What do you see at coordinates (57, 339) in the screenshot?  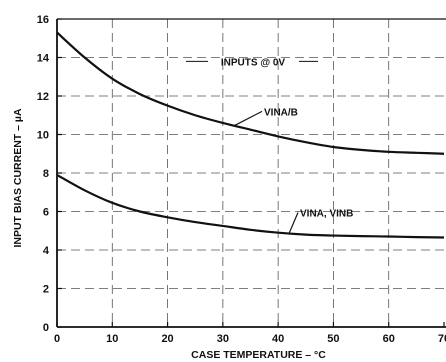 I see `x-tick-label-0: 0` at bounding box center [57, 339].